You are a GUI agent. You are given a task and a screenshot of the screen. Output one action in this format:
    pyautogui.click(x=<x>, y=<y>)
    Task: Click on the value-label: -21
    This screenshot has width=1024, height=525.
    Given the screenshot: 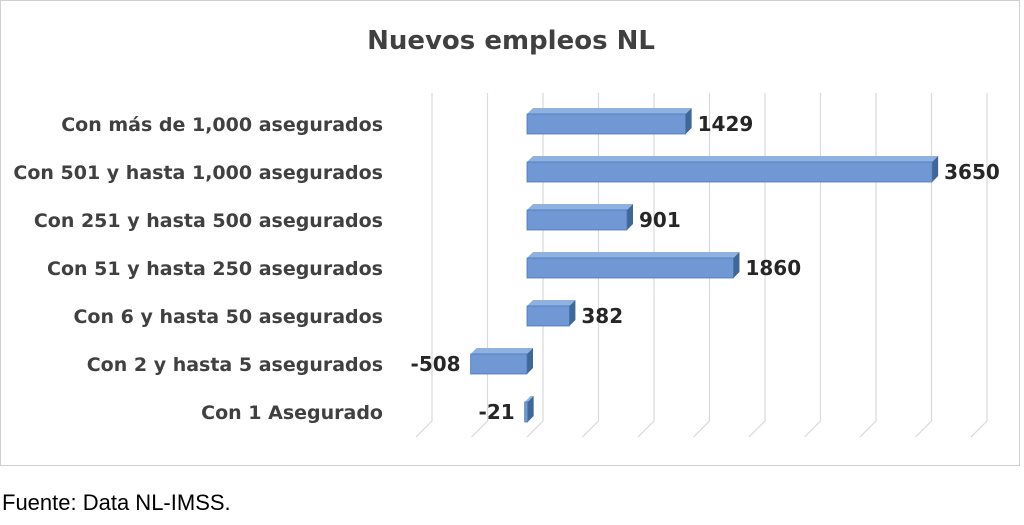 What is the action you would take?
    pyautogui.click(x=497, y=412)
    